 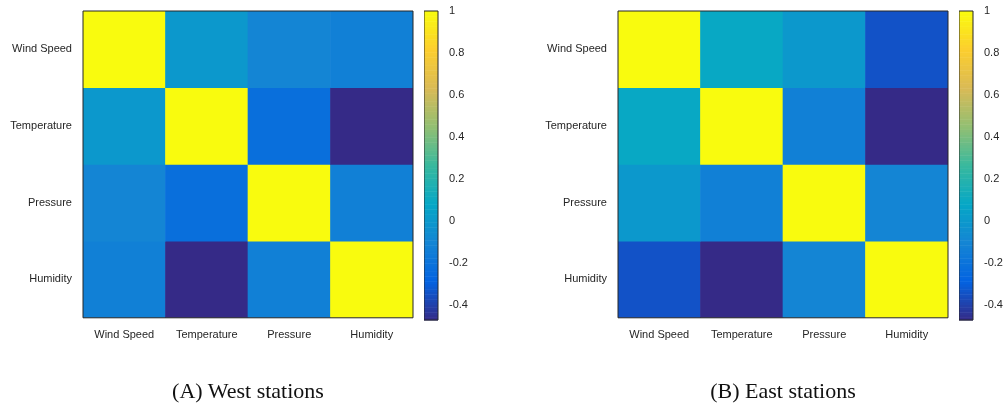 What do you see at coordinates (248, 391) in the screenshot?
I see `text: (A) West stations` at bounding box center [248, 391].